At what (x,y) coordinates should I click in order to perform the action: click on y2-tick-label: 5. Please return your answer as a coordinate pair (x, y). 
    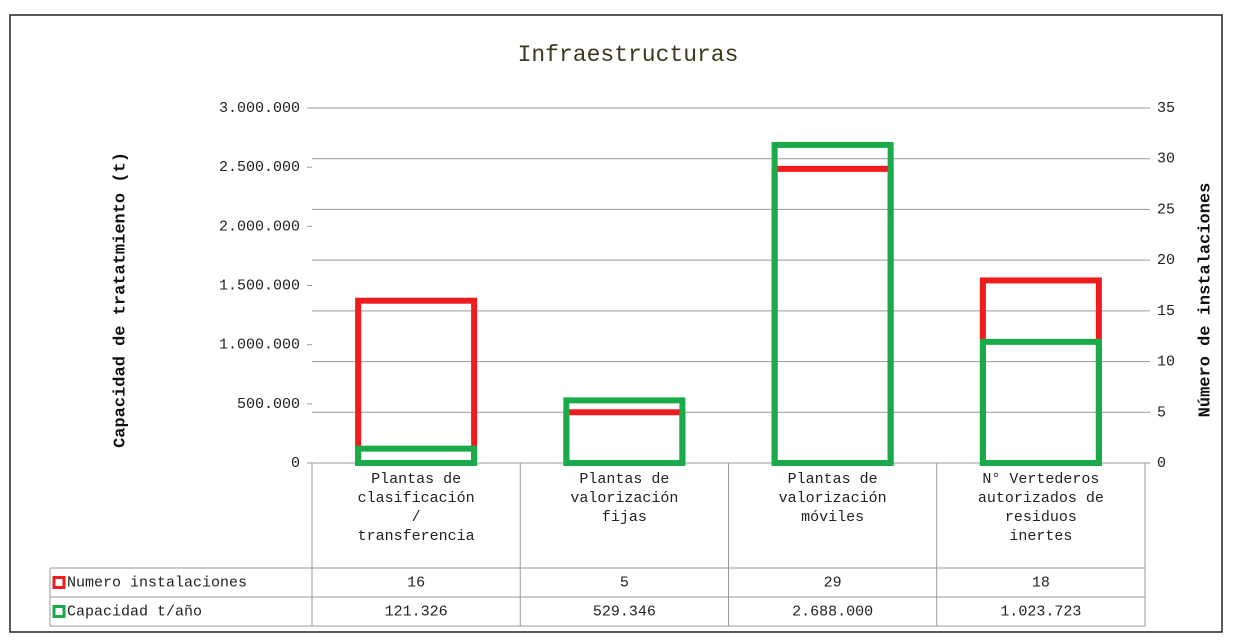
    Looking at the image, I should click on (1161, 412).